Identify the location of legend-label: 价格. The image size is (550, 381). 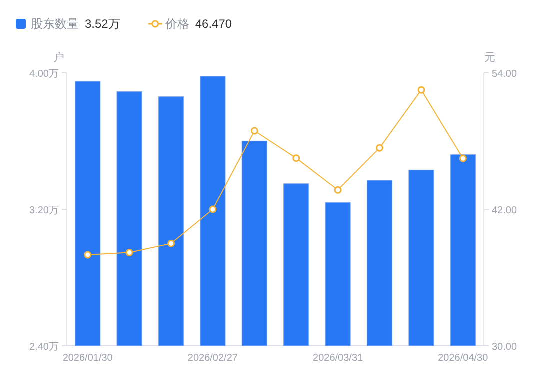
(177, 24).